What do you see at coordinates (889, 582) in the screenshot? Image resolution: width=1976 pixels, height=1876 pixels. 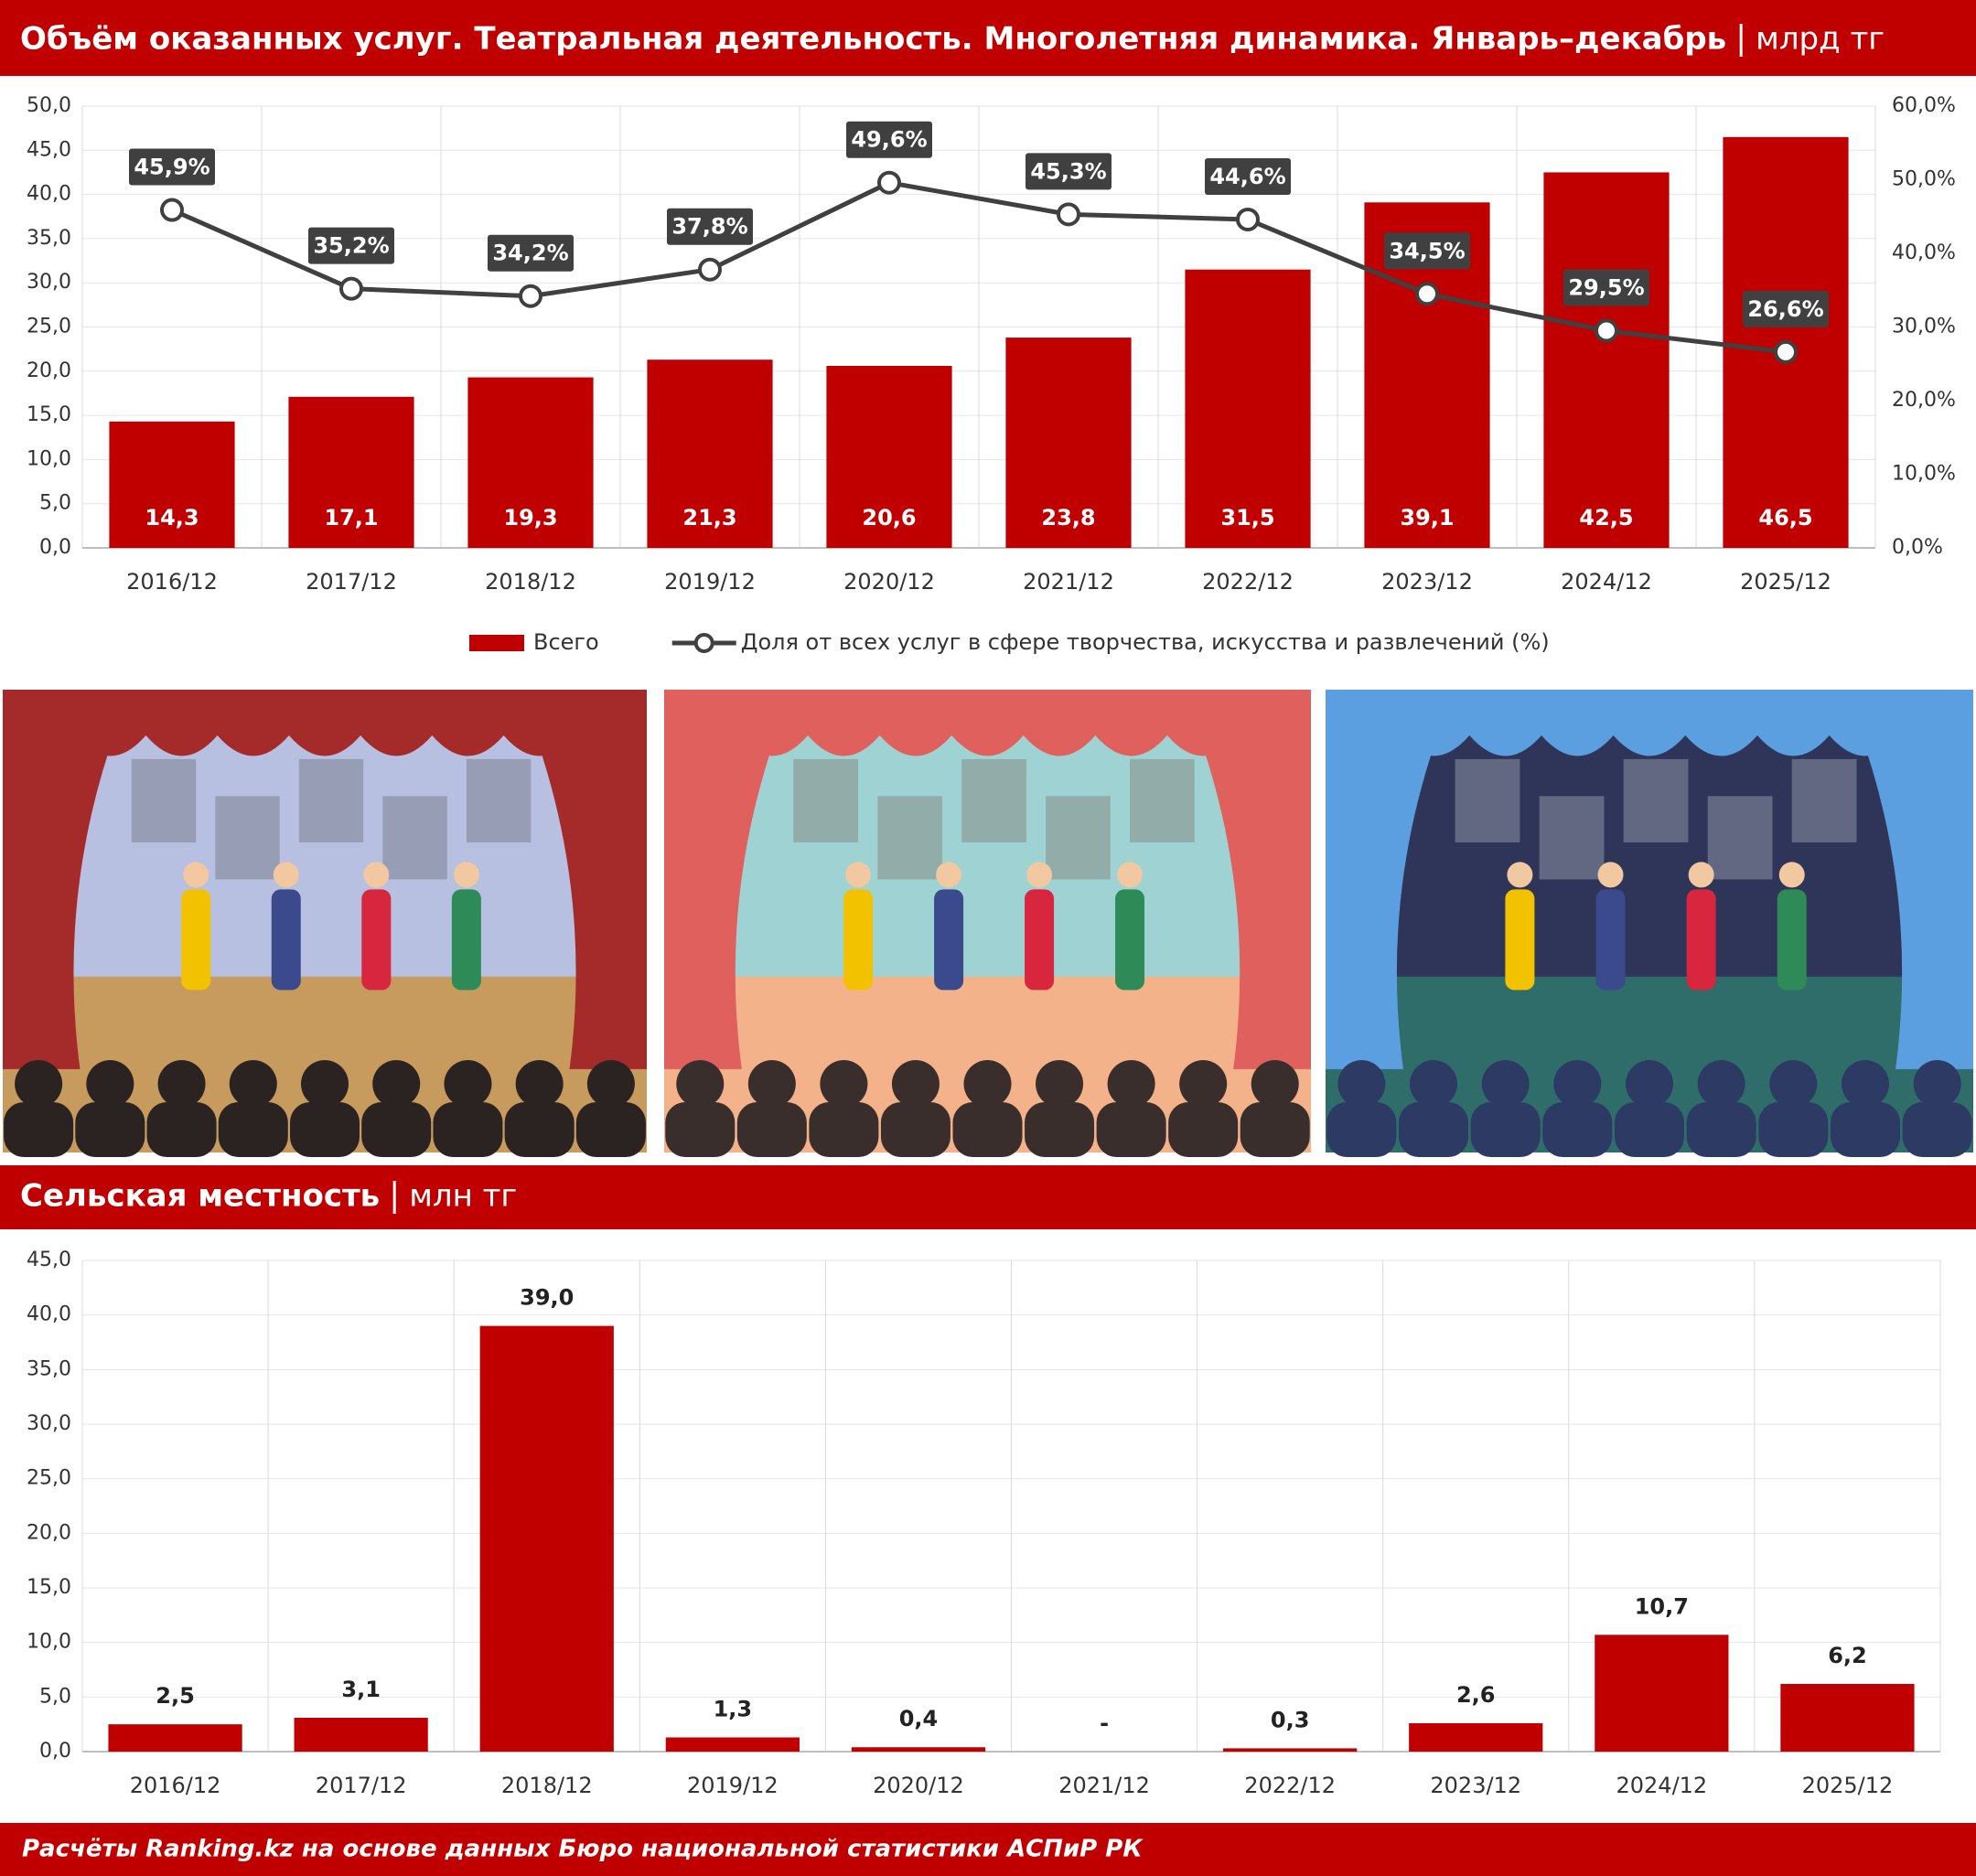 I see `x-tick-label: 2020/12` at bounding box center [889, 582].